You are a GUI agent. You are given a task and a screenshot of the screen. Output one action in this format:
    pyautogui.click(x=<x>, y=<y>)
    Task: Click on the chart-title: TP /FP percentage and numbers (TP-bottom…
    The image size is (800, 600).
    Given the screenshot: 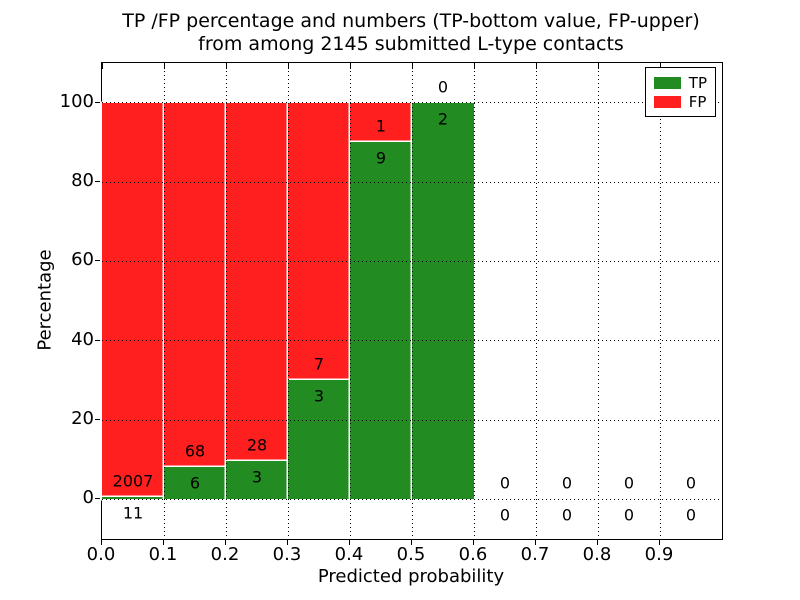 What is the action you would take?
    pyautogui.click(x=411, y=33)
    